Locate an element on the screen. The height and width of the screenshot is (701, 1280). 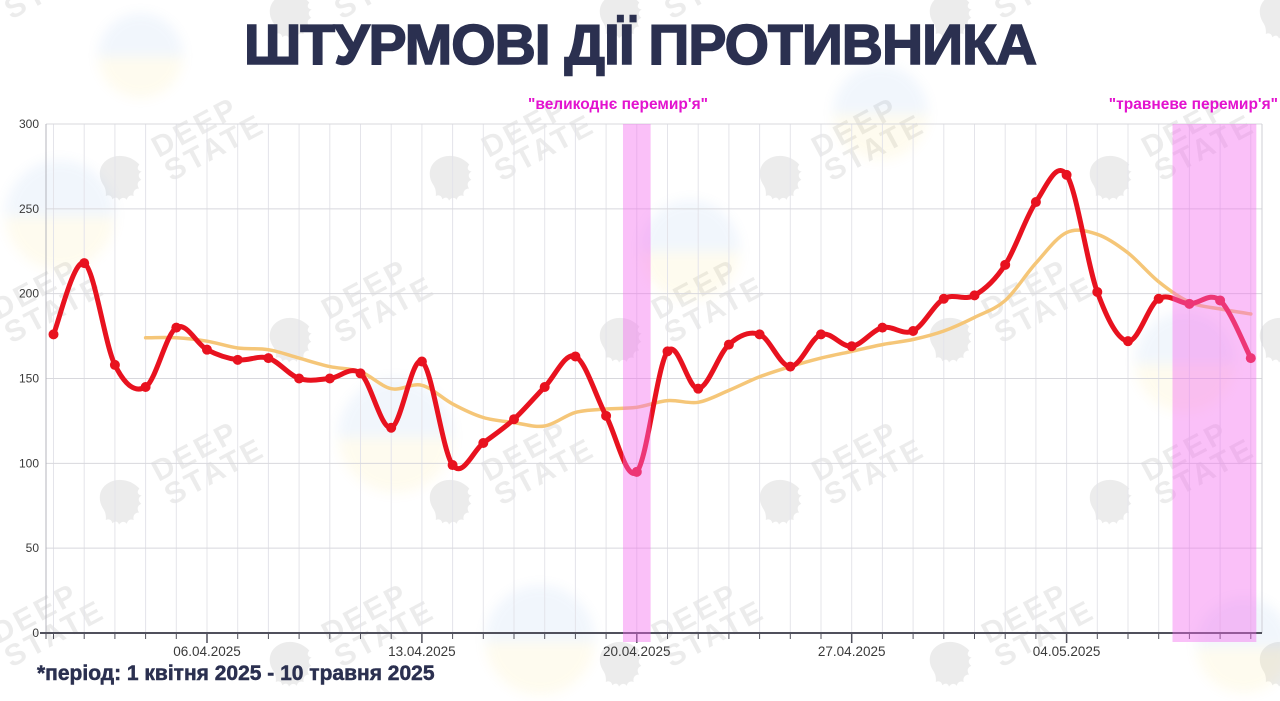
easter-truce-label: "великоднє перемир'я" is located at coordinates (618, 104).